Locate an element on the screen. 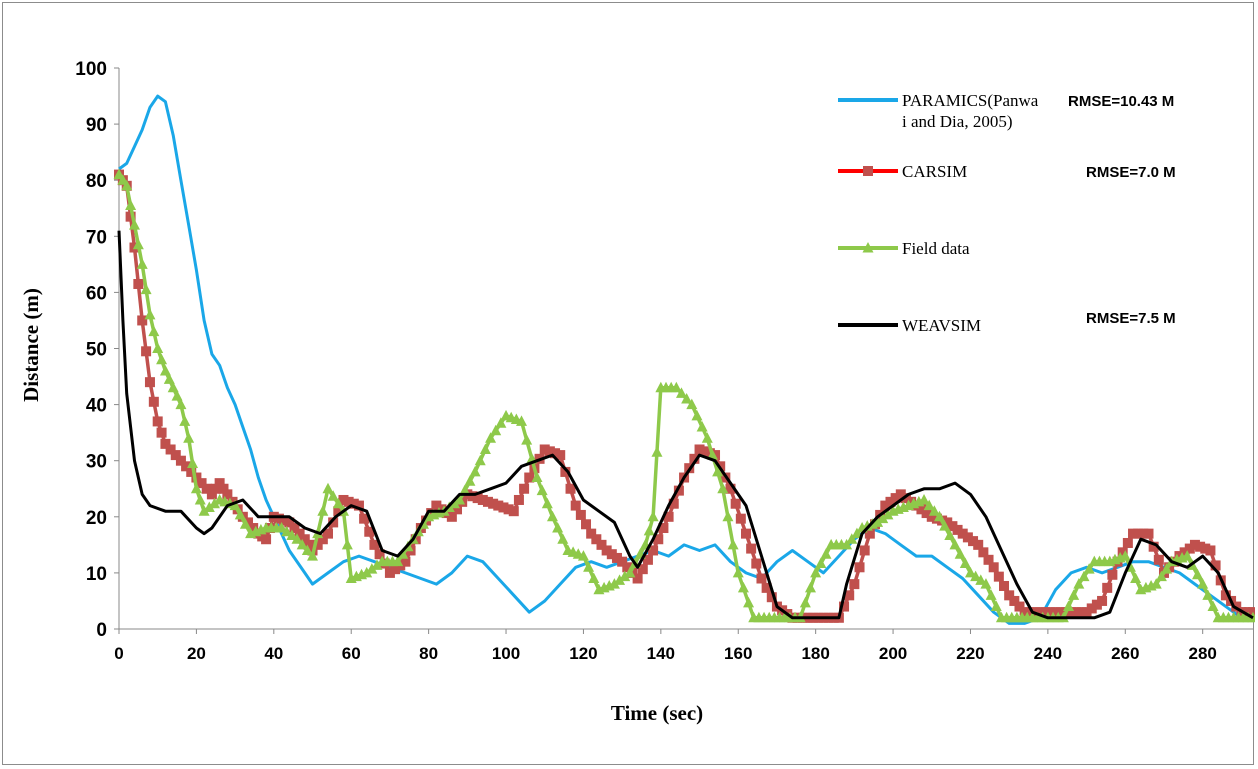 The height and width of the screenshot is (769, 1258). y-tick-label: 30 is located at coordinates (96, 462).